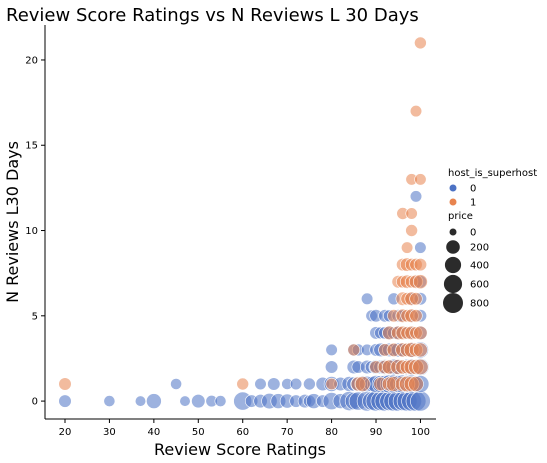  I want to click on x-tick-label: 80, so click(331, 432).